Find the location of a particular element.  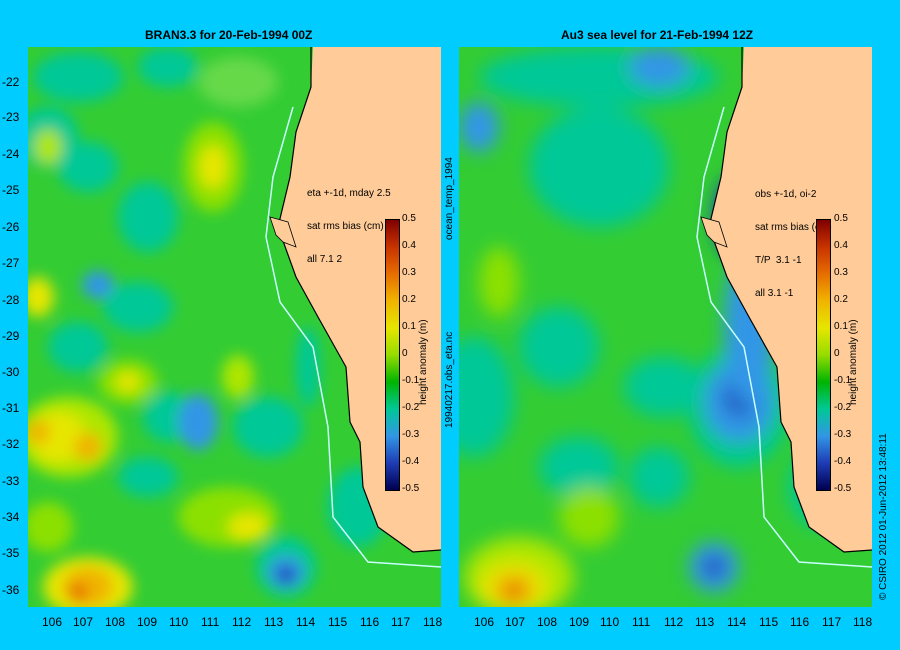

left-note-line: eta +-1d, mday 2.5 is located at coordinates (349, 193).